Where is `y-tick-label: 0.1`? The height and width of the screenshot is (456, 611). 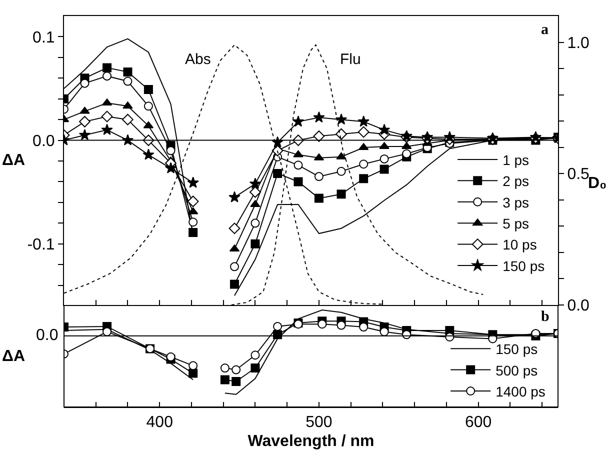
y-tick-label: 0.1 is located at coordinates (43, 37).